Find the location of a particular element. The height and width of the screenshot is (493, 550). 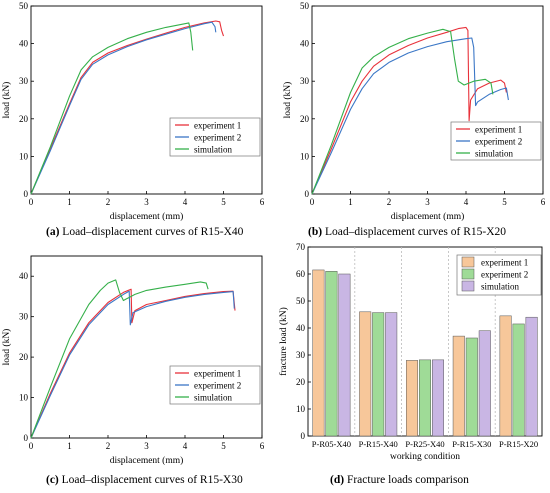

caption-b-text: Load–displacement curves of R15-X20 is located at coordinates (414, 232).